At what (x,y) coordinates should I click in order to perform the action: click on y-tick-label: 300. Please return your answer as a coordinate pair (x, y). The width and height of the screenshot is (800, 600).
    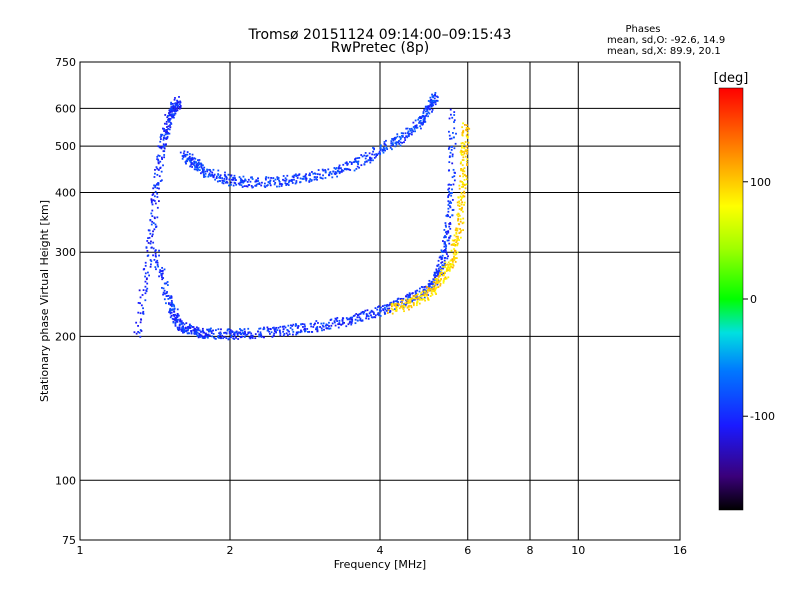
    Looking at the image, I should click on (65, 252).